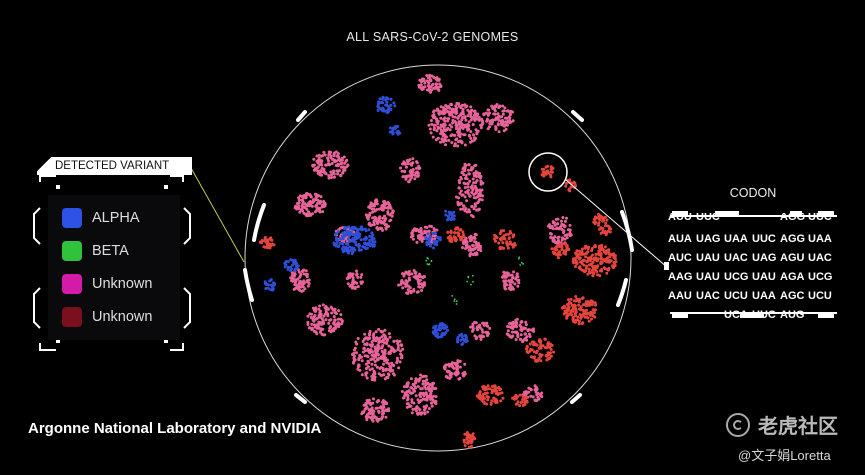 This screenshot has width=865, height=475. Describe the element at coordinates (456, 301) in the screenshot. I see `genome-point-green` at that location.